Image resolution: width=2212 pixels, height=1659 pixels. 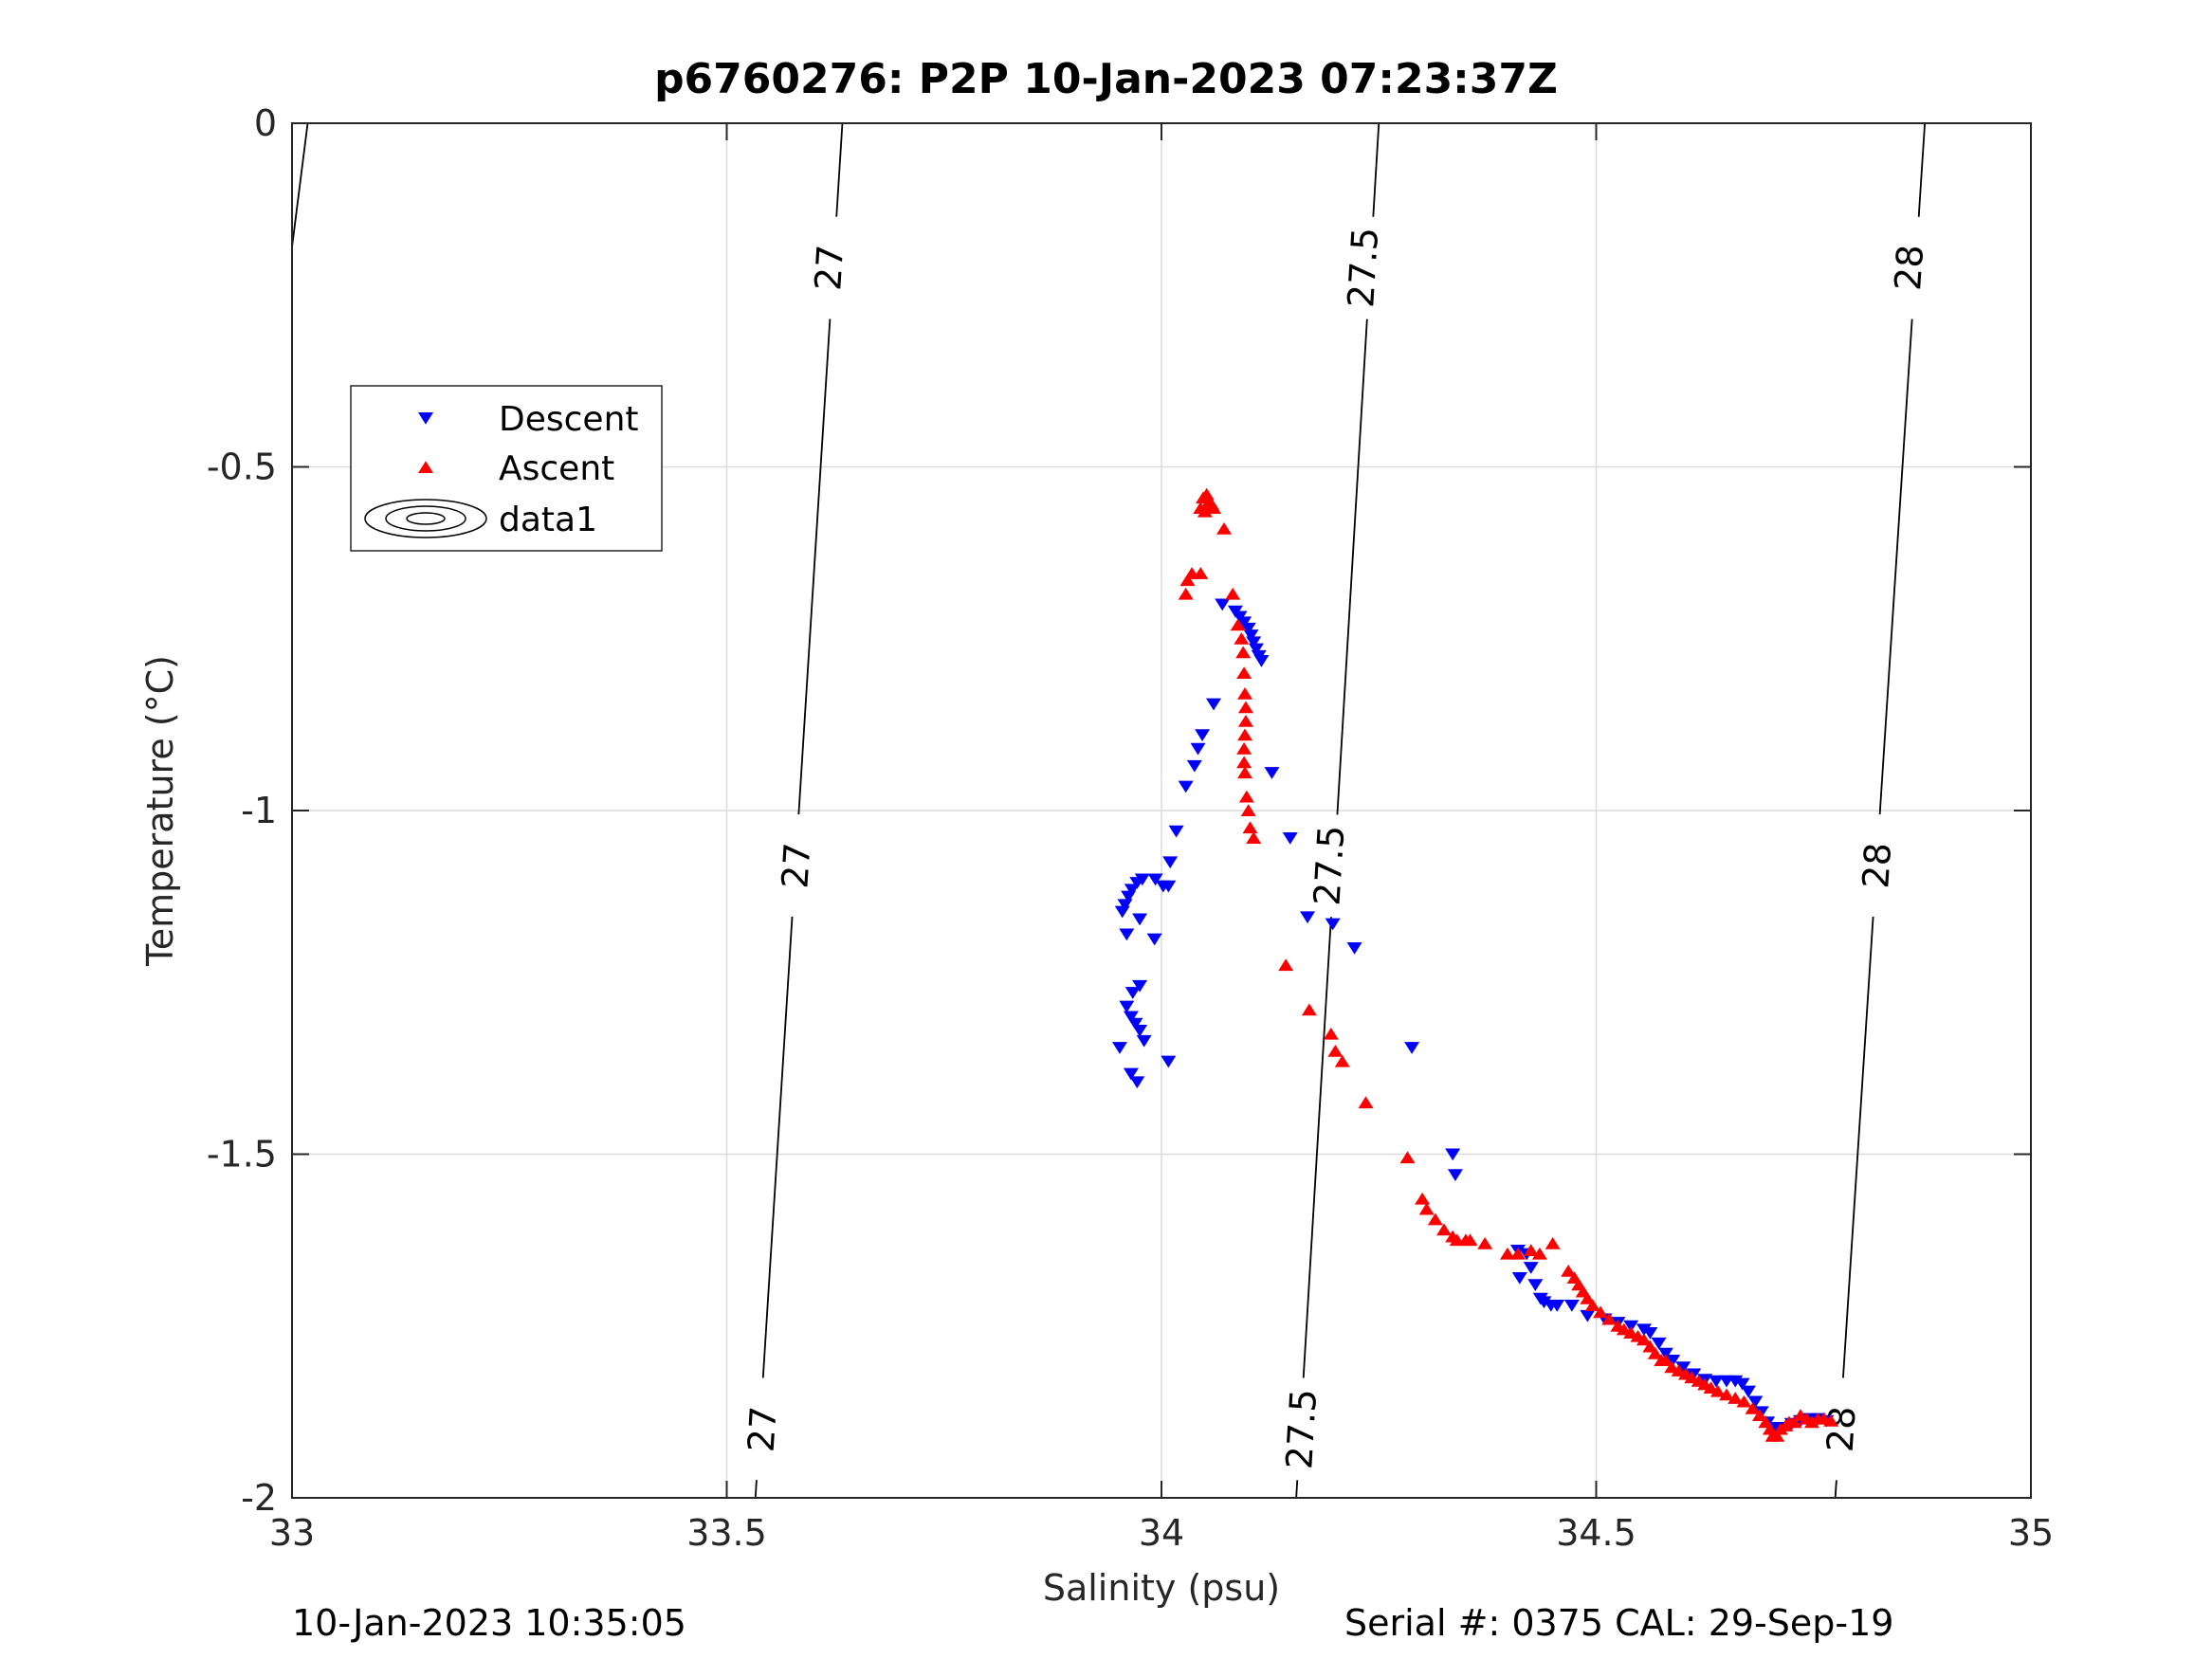 What do you see at coordinates (292, 1533) in the screenshot?
I see `x-tick-label: 33` at bounding box center [292, 1533].